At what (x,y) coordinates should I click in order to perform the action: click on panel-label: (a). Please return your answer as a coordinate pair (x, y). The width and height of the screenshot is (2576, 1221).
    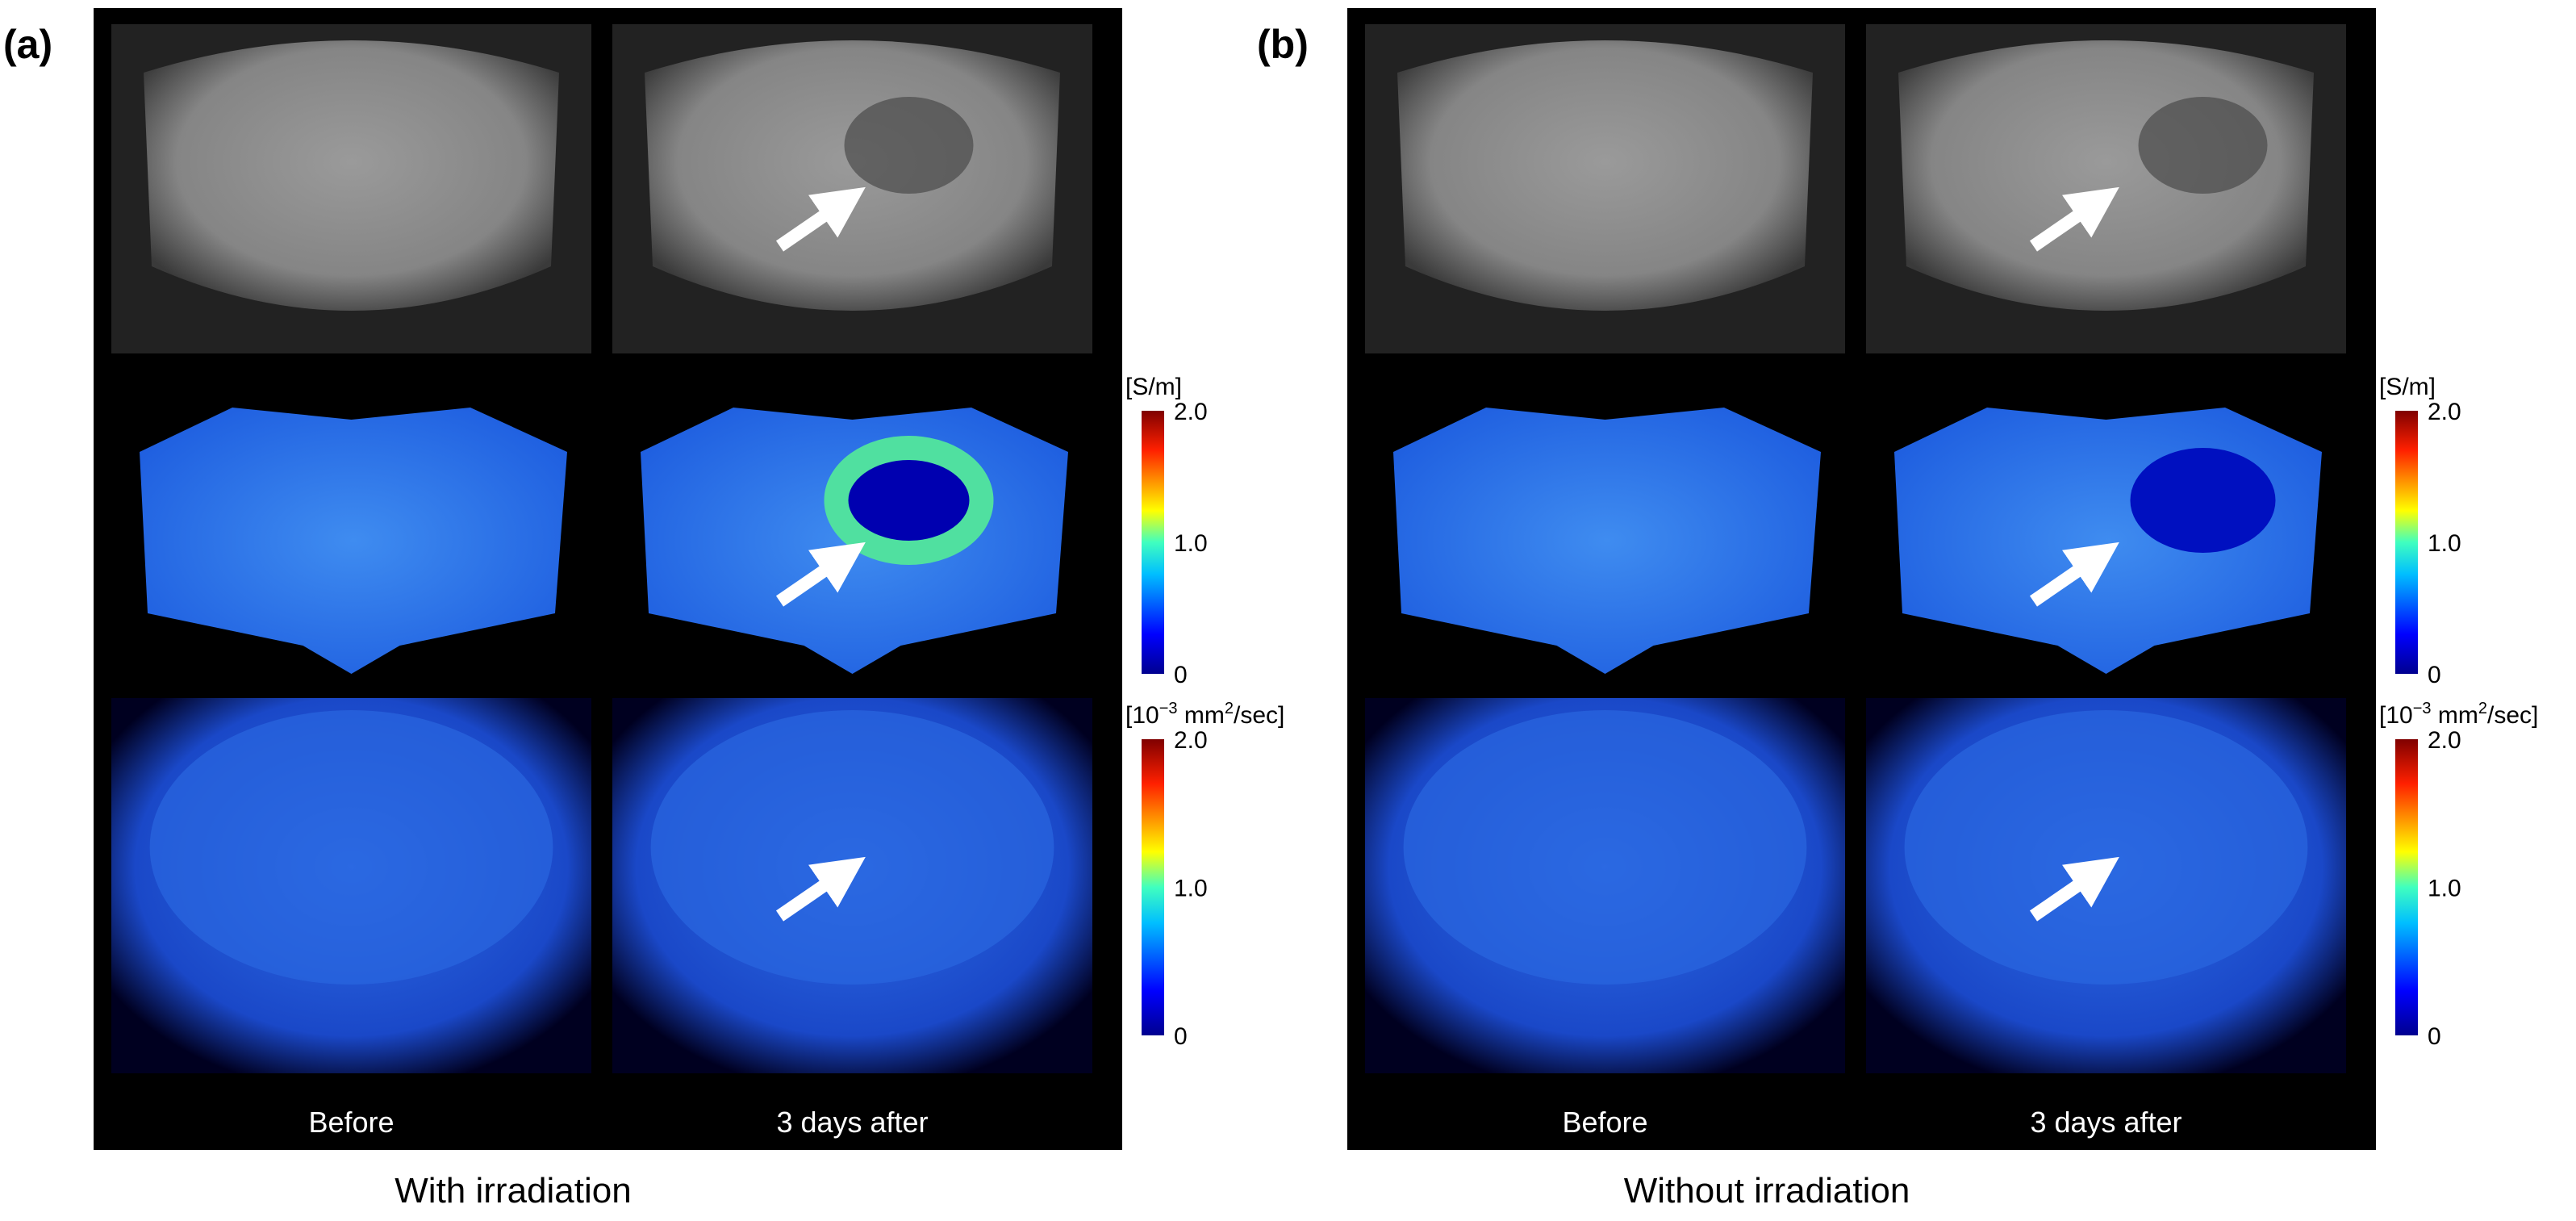
    Looking at the image, I should click on (28, 44).